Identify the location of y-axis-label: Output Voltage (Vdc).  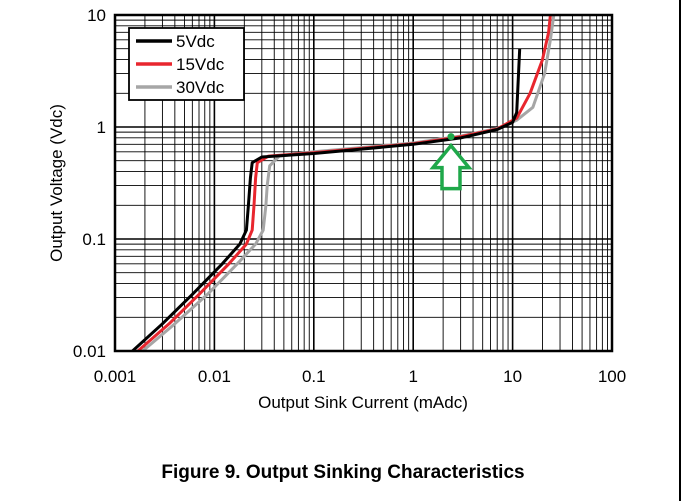
(56, 183).